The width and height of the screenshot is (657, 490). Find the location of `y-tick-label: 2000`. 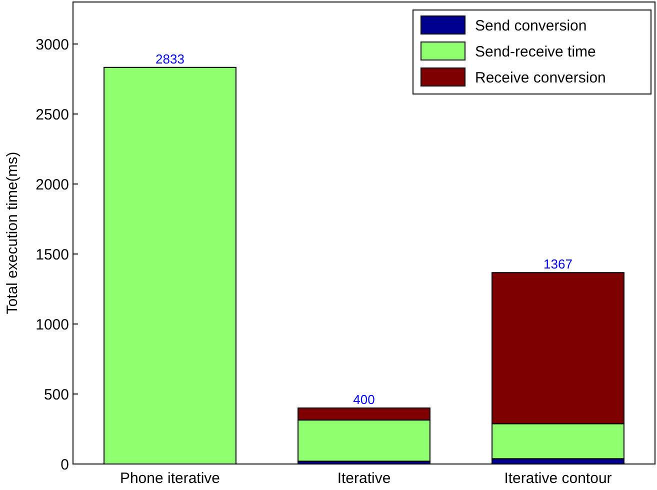

y-tick-label: 2000 is located at coordinates (52, 185).